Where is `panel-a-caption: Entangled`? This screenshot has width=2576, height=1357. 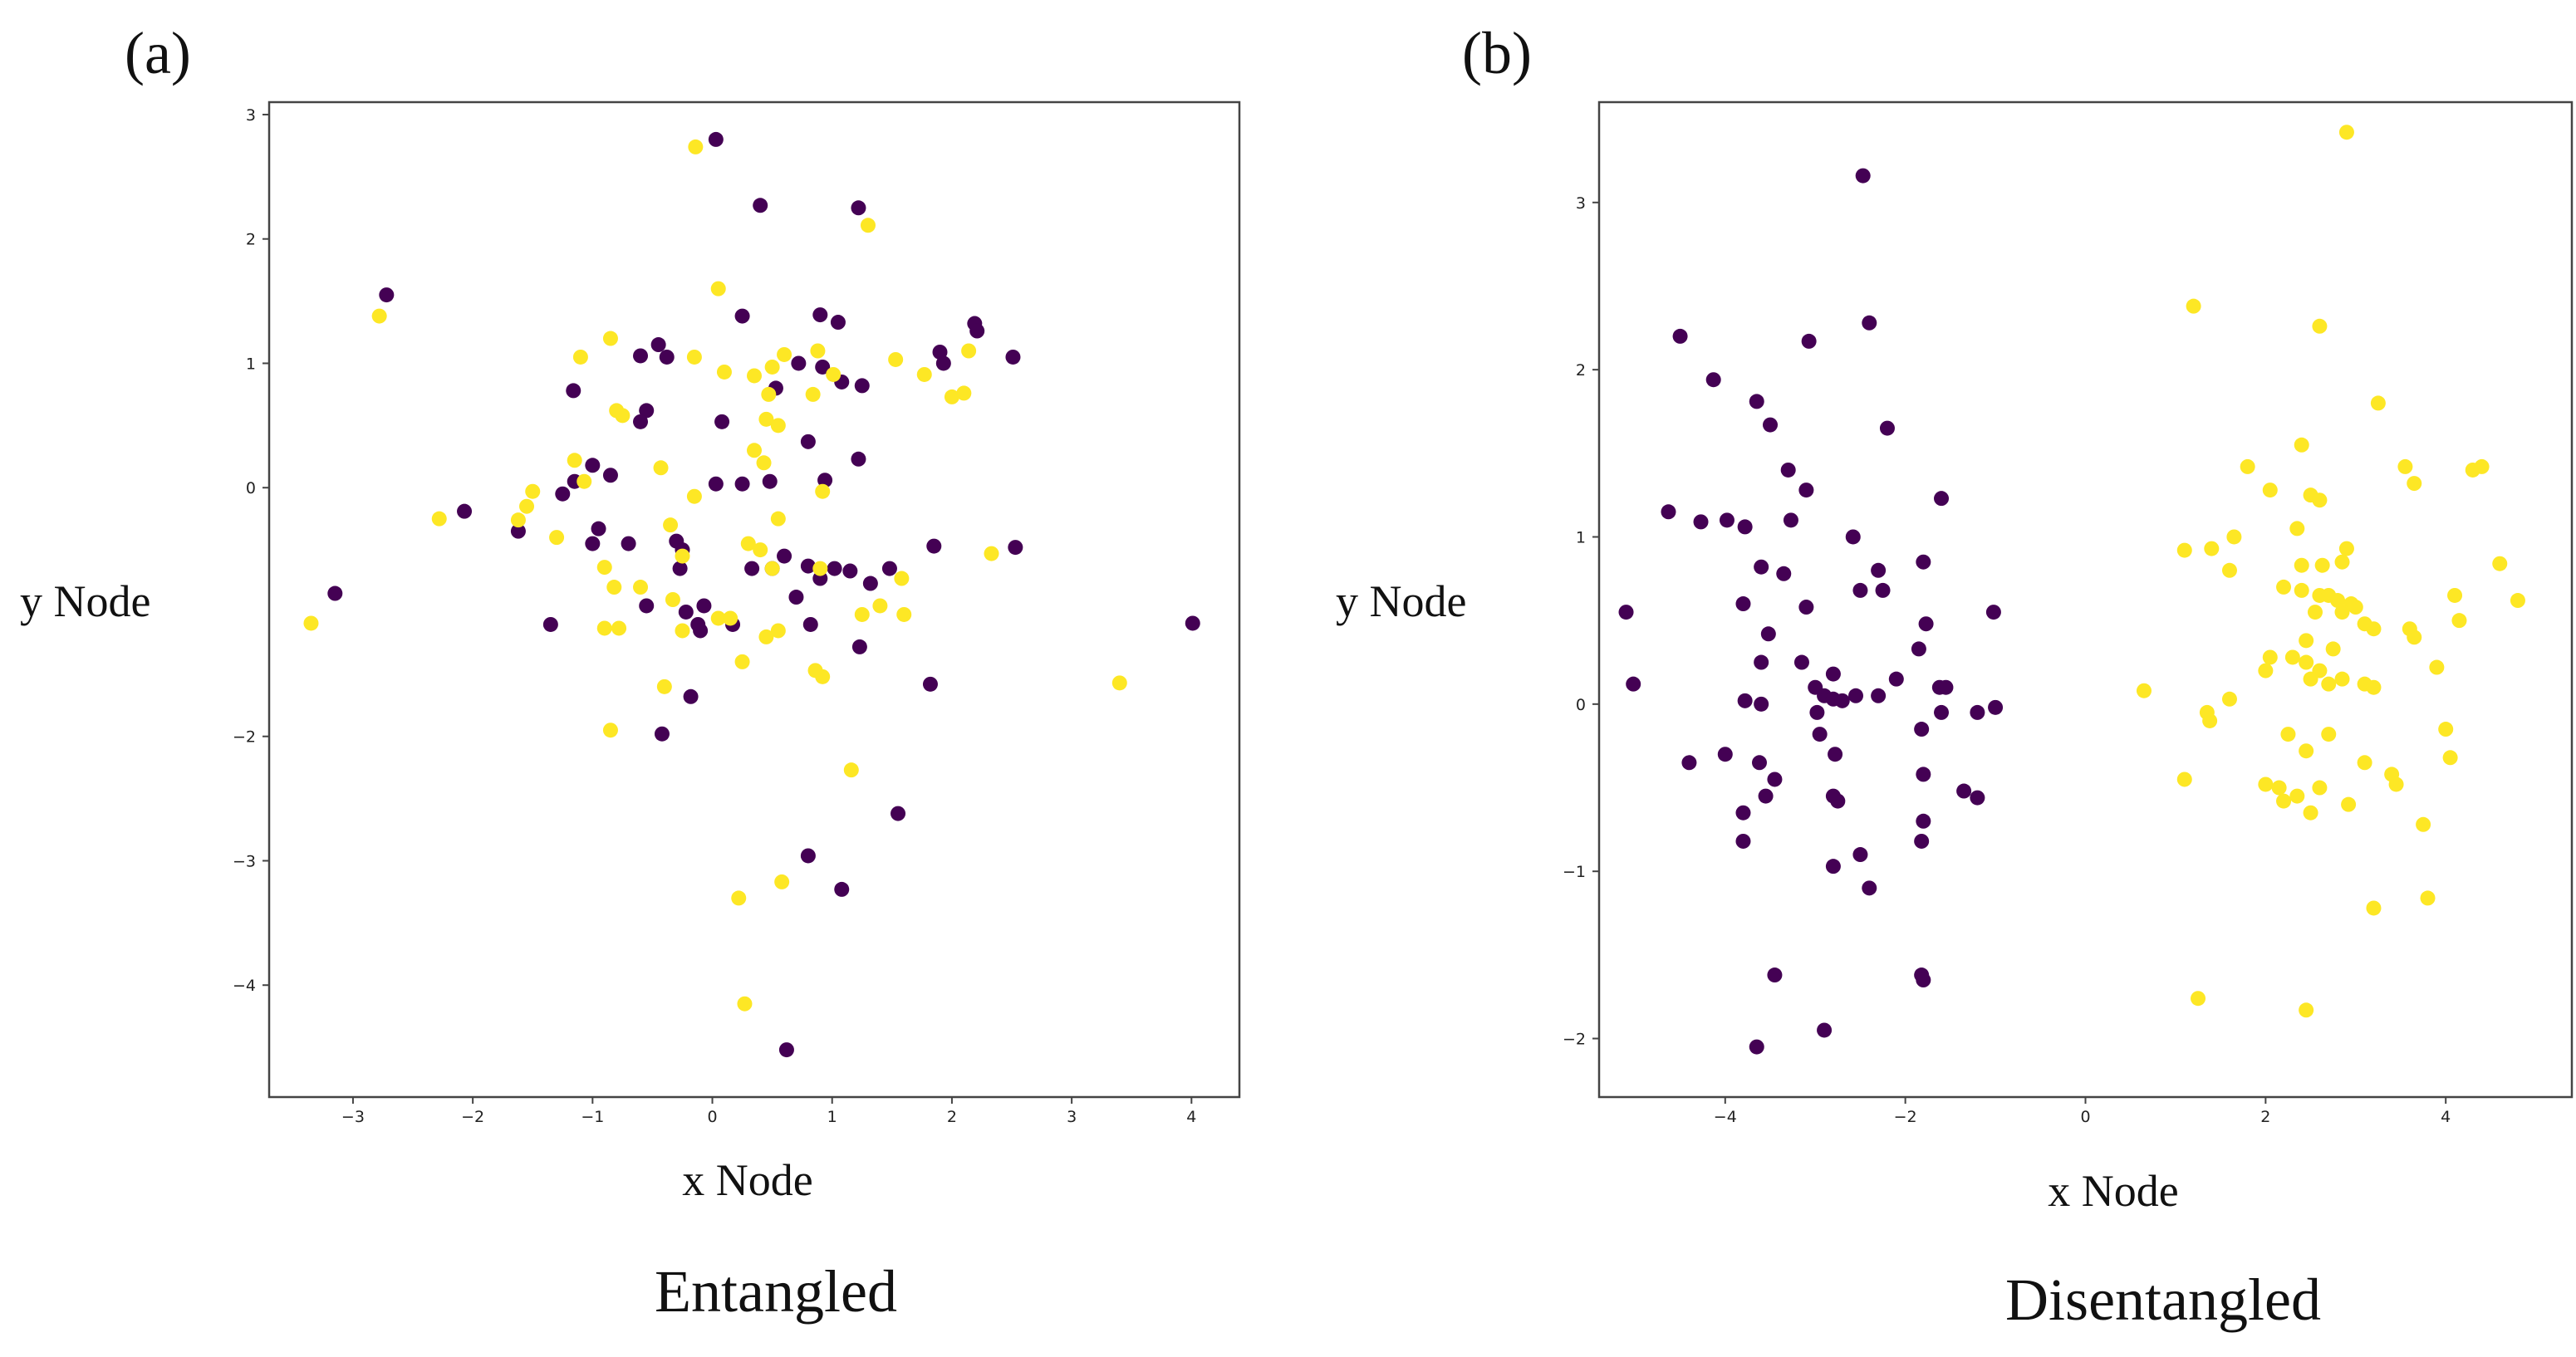
panel-a-caption: Entangled is located at coordinates (776, 1291).